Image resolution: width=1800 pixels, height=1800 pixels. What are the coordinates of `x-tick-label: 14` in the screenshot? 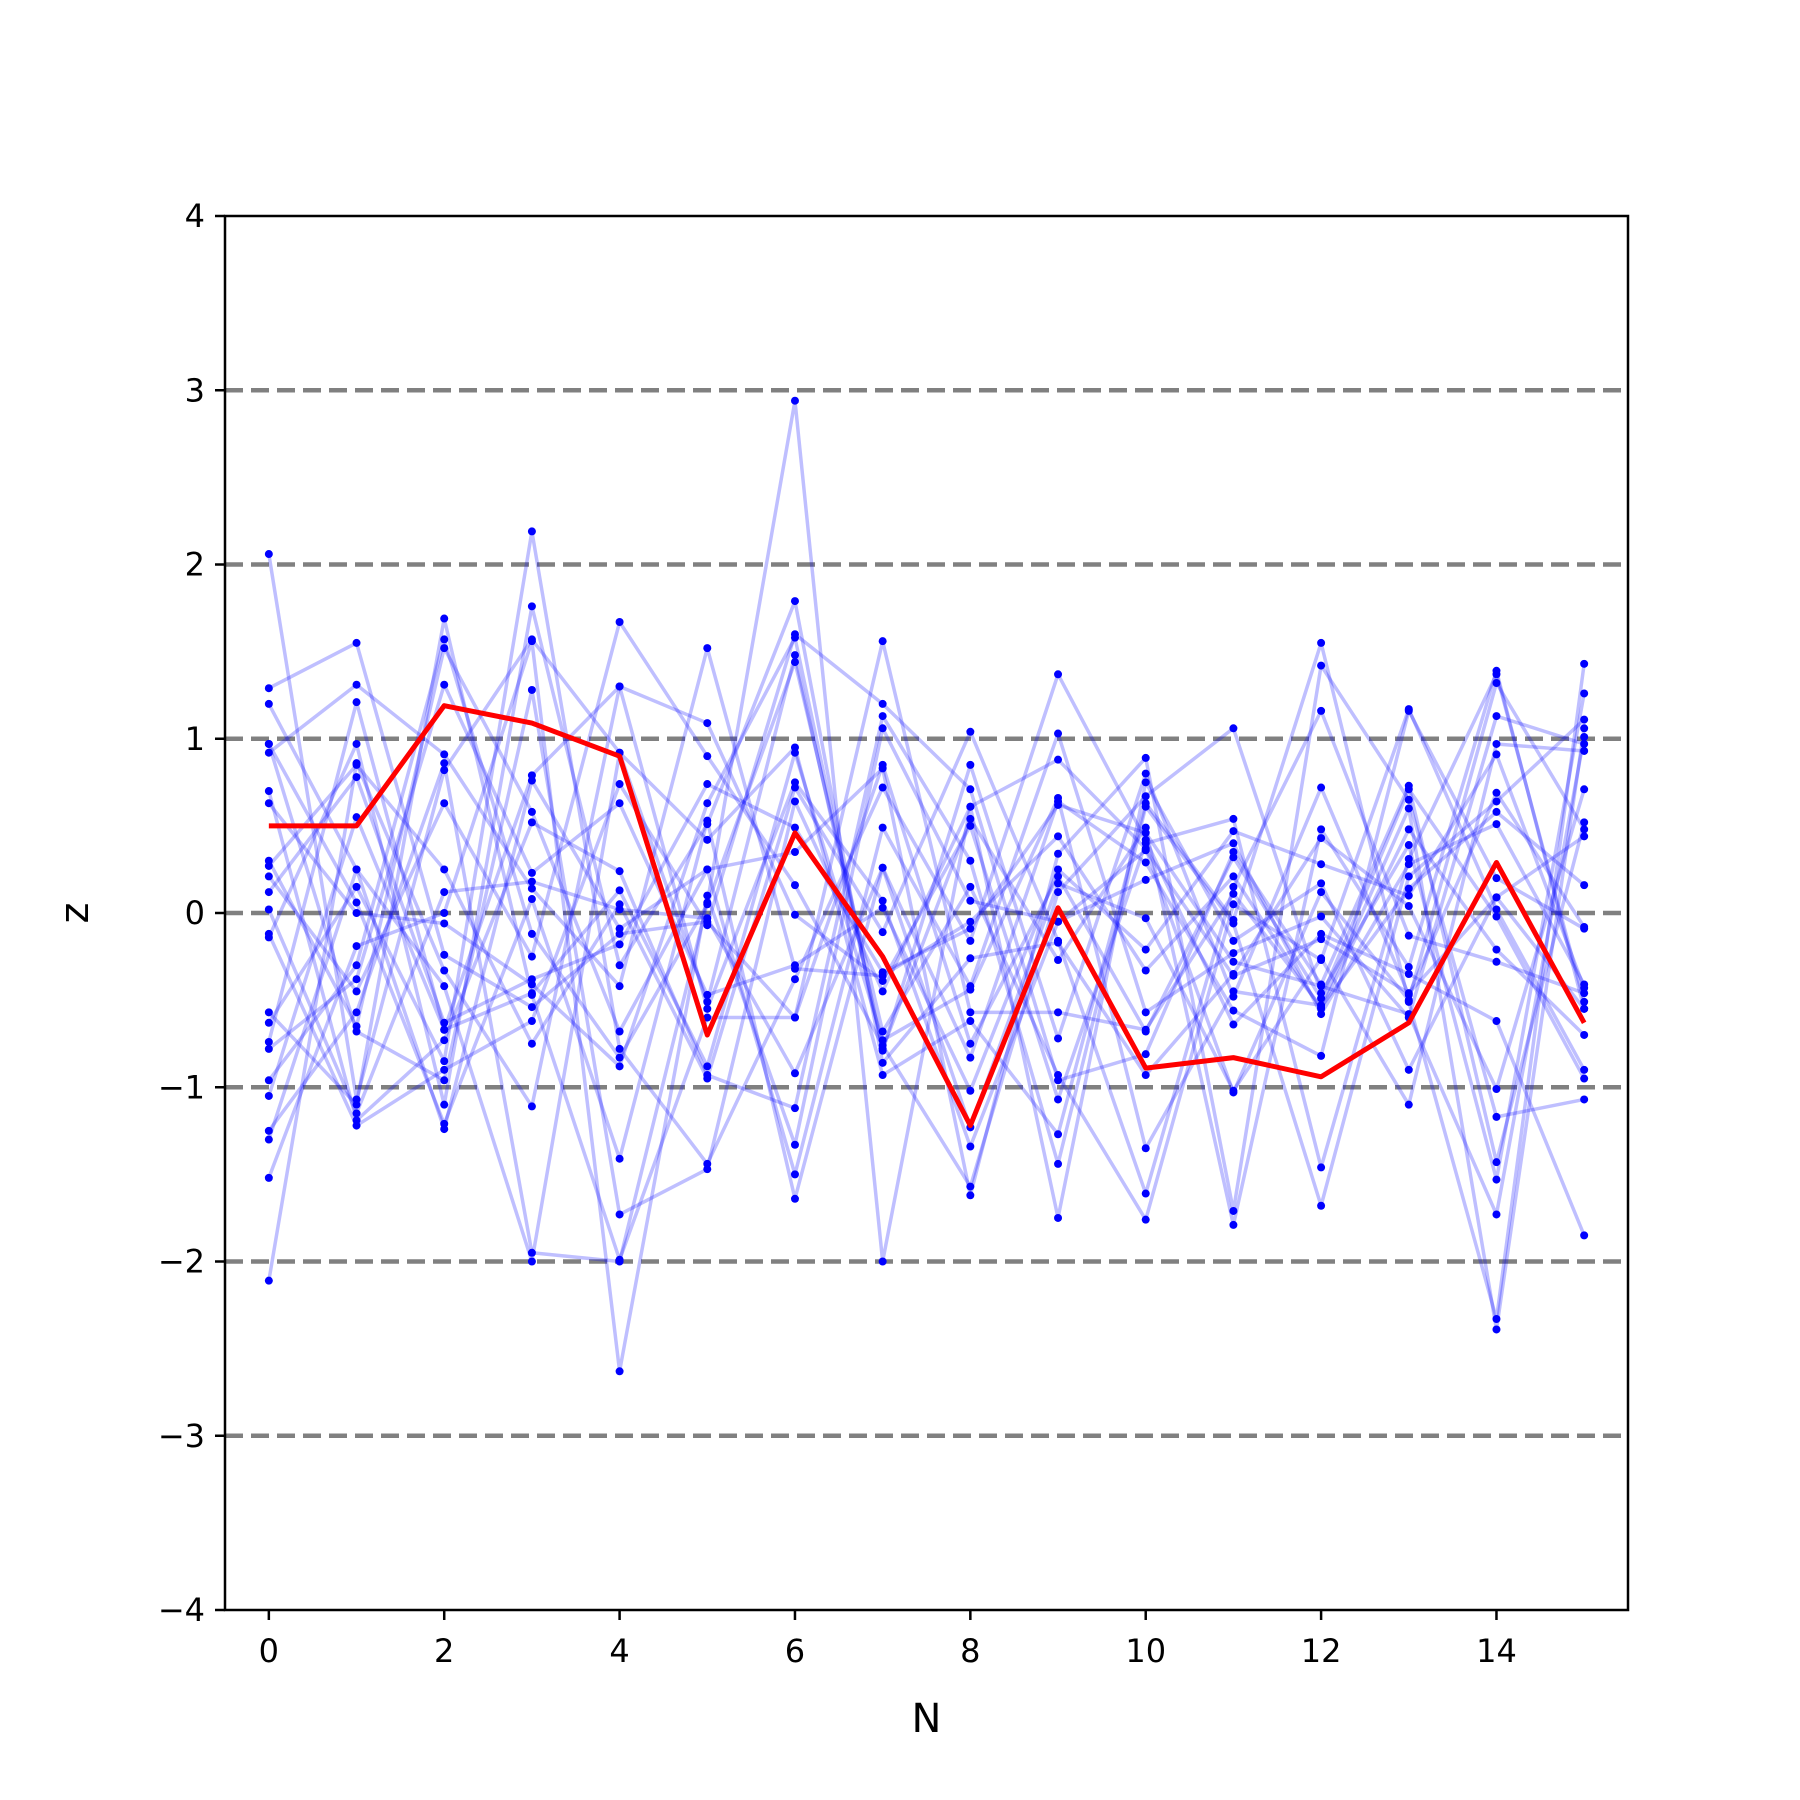 It's located at (1496, 1651).